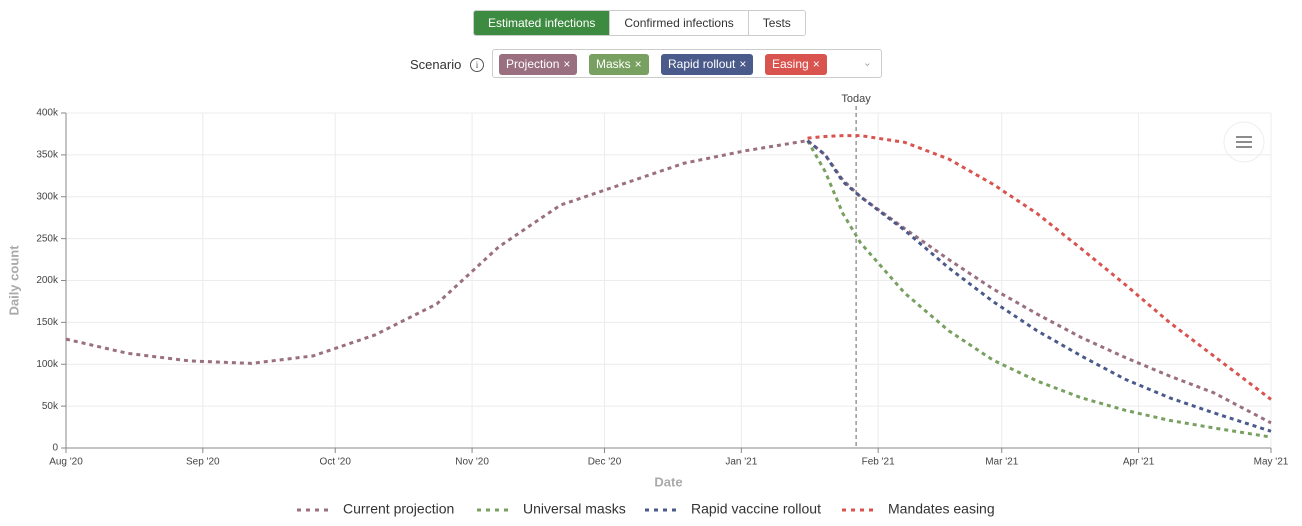 Image resolution: width=1302 pixels, height=526 pixels. I want to click on tab: Tests, so click(776, 23).